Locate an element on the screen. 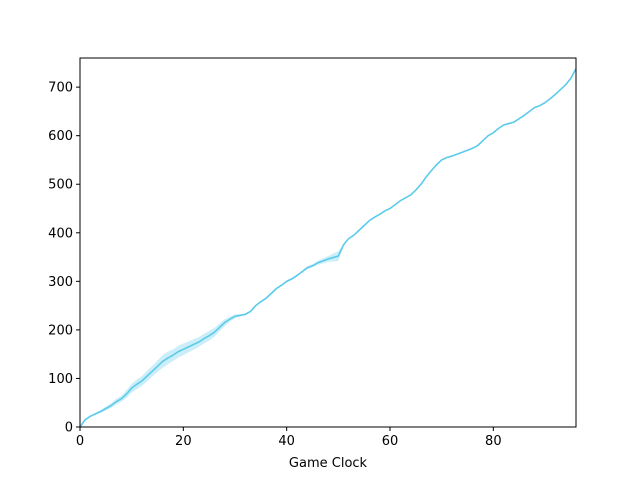 This screenshot has height=480, width=640. y-tick-label: 100 is located at coordinates (60, 379).